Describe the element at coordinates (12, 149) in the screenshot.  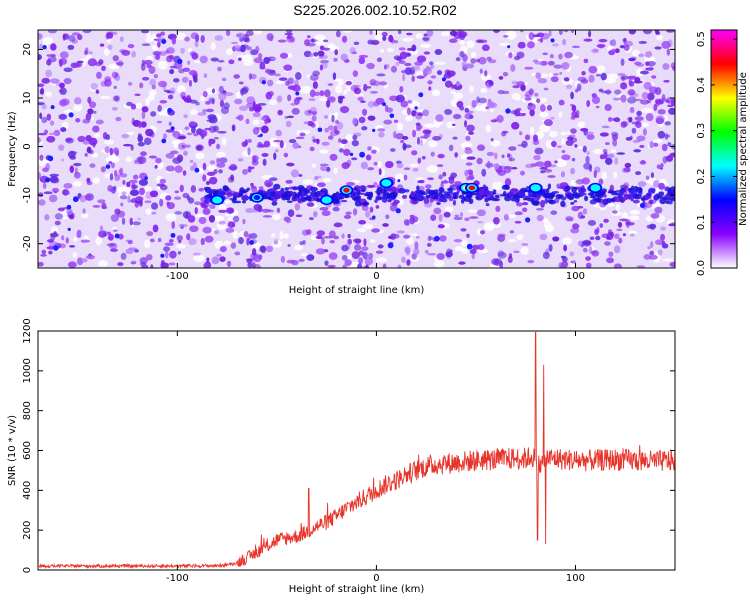
I see `heatmap-y-axis-label: Frequency (Hz)` at that location.